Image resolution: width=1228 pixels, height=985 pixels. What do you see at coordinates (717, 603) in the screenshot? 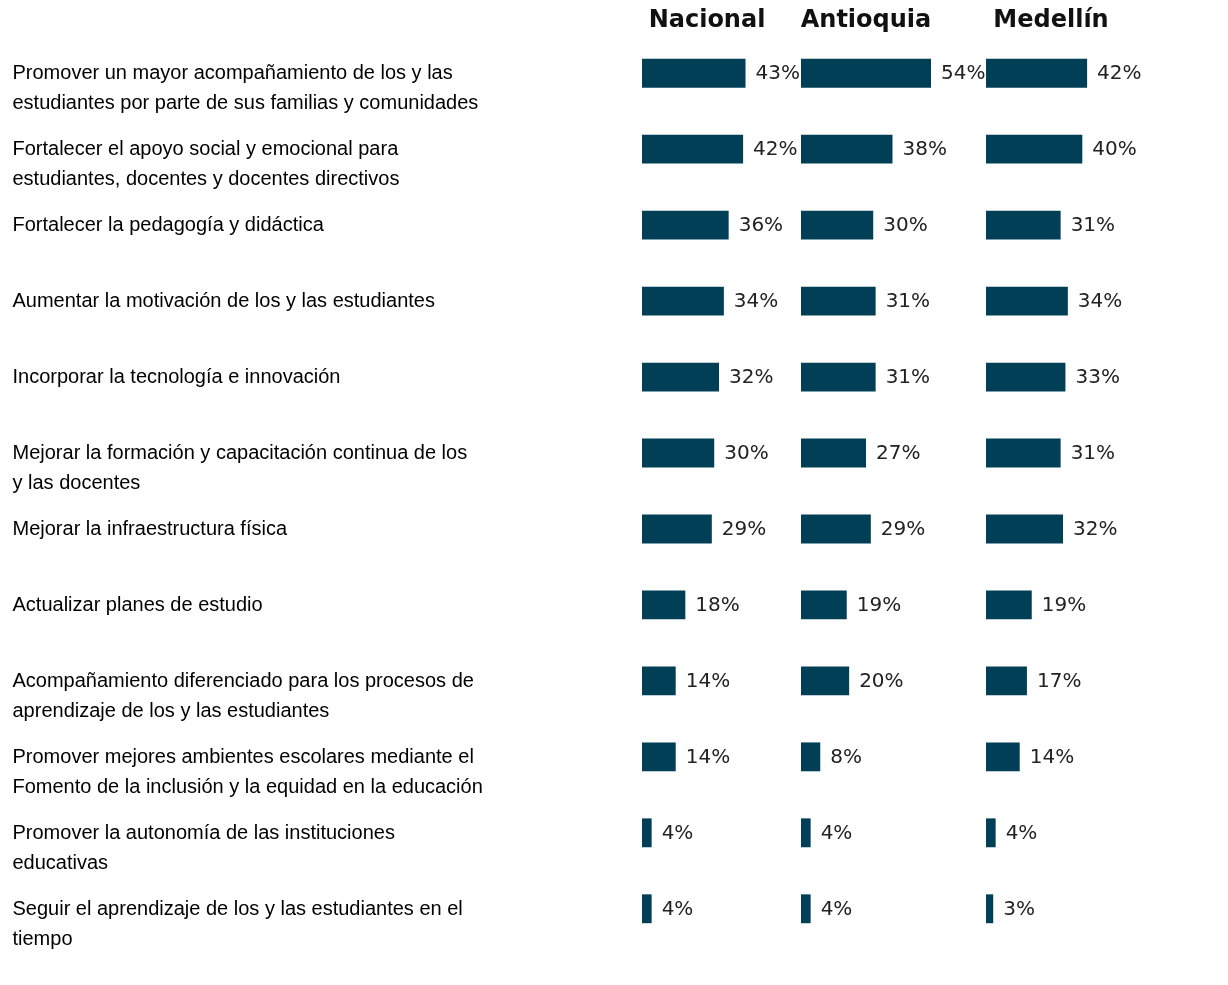
I see `data-label: 18%` at bounding box center [717, 603].